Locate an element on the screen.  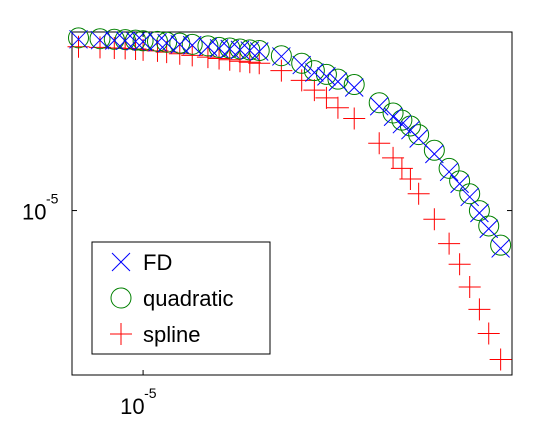
legend-entry-fd: FD is located at coordinates (141, 262).